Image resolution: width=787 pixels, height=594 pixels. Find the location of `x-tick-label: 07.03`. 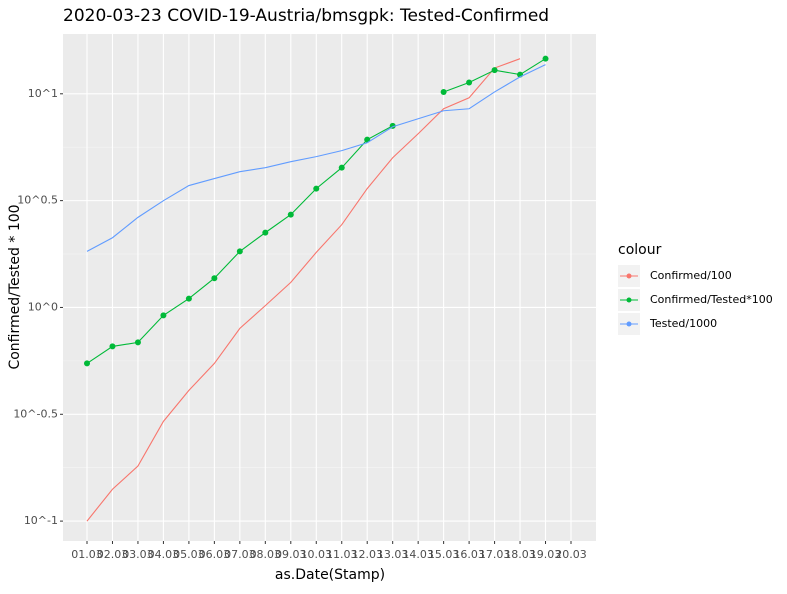

x-tick-label: 07.03 is located at coordinates (240, 554).